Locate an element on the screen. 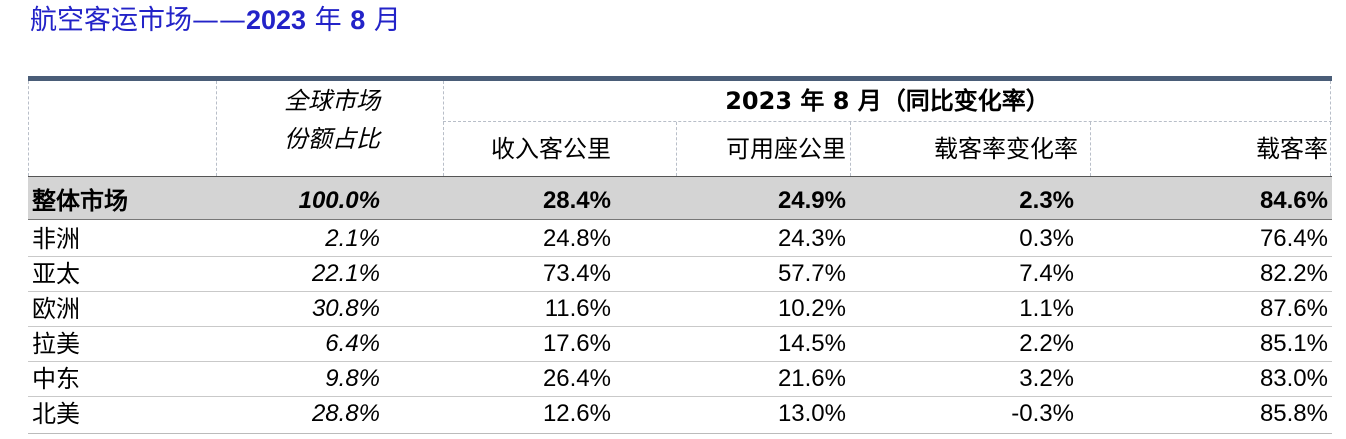  title-year: 2023 is located at coordinates (276, 20).